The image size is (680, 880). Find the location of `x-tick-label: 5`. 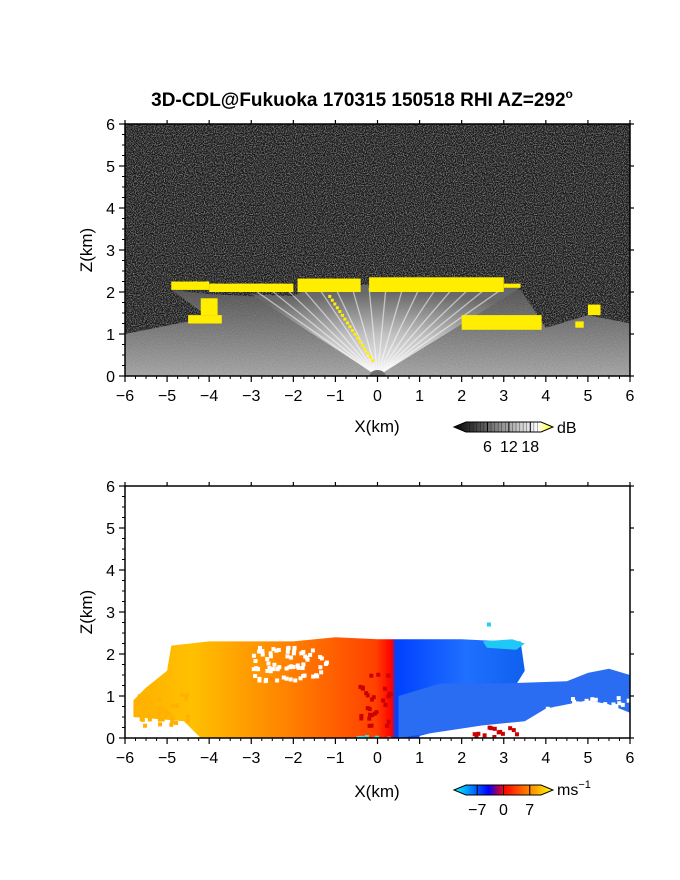

x-tick-label: 5 is located at coordinates (587, 396).